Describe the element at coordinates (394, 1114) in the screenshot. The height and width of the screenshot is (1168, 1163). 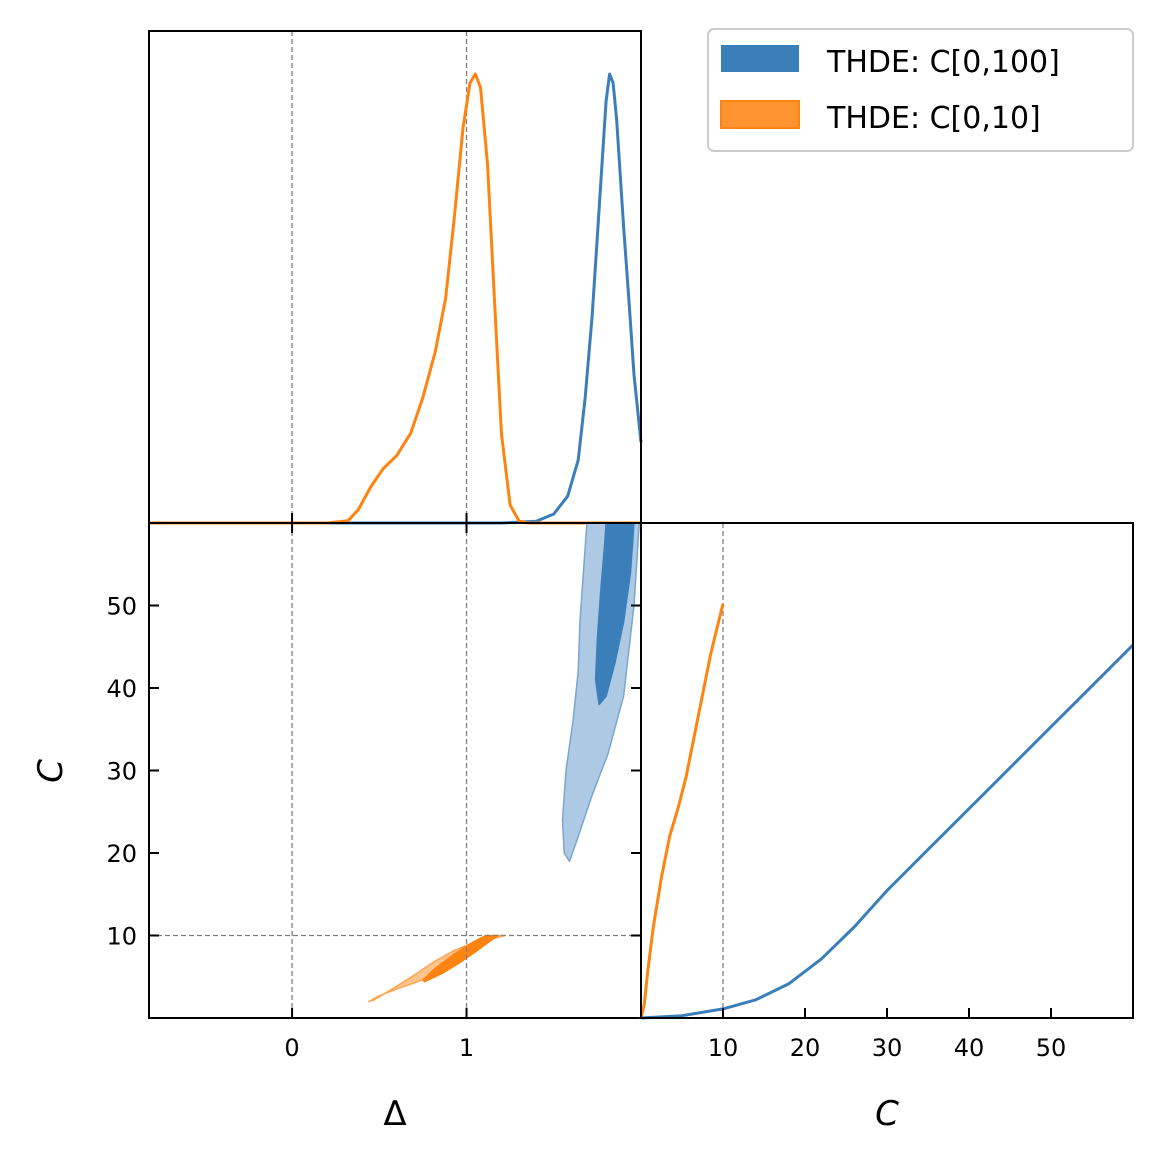
I see `joint-xlabel: Δ` at that location.